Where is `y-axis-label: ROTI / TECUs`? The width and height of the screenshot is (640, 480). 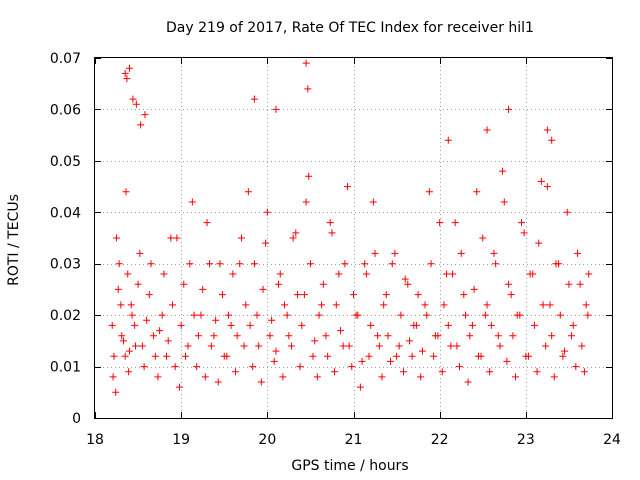
y-axis-label: ROTI / TECUs is located at coordinates (14, 240).